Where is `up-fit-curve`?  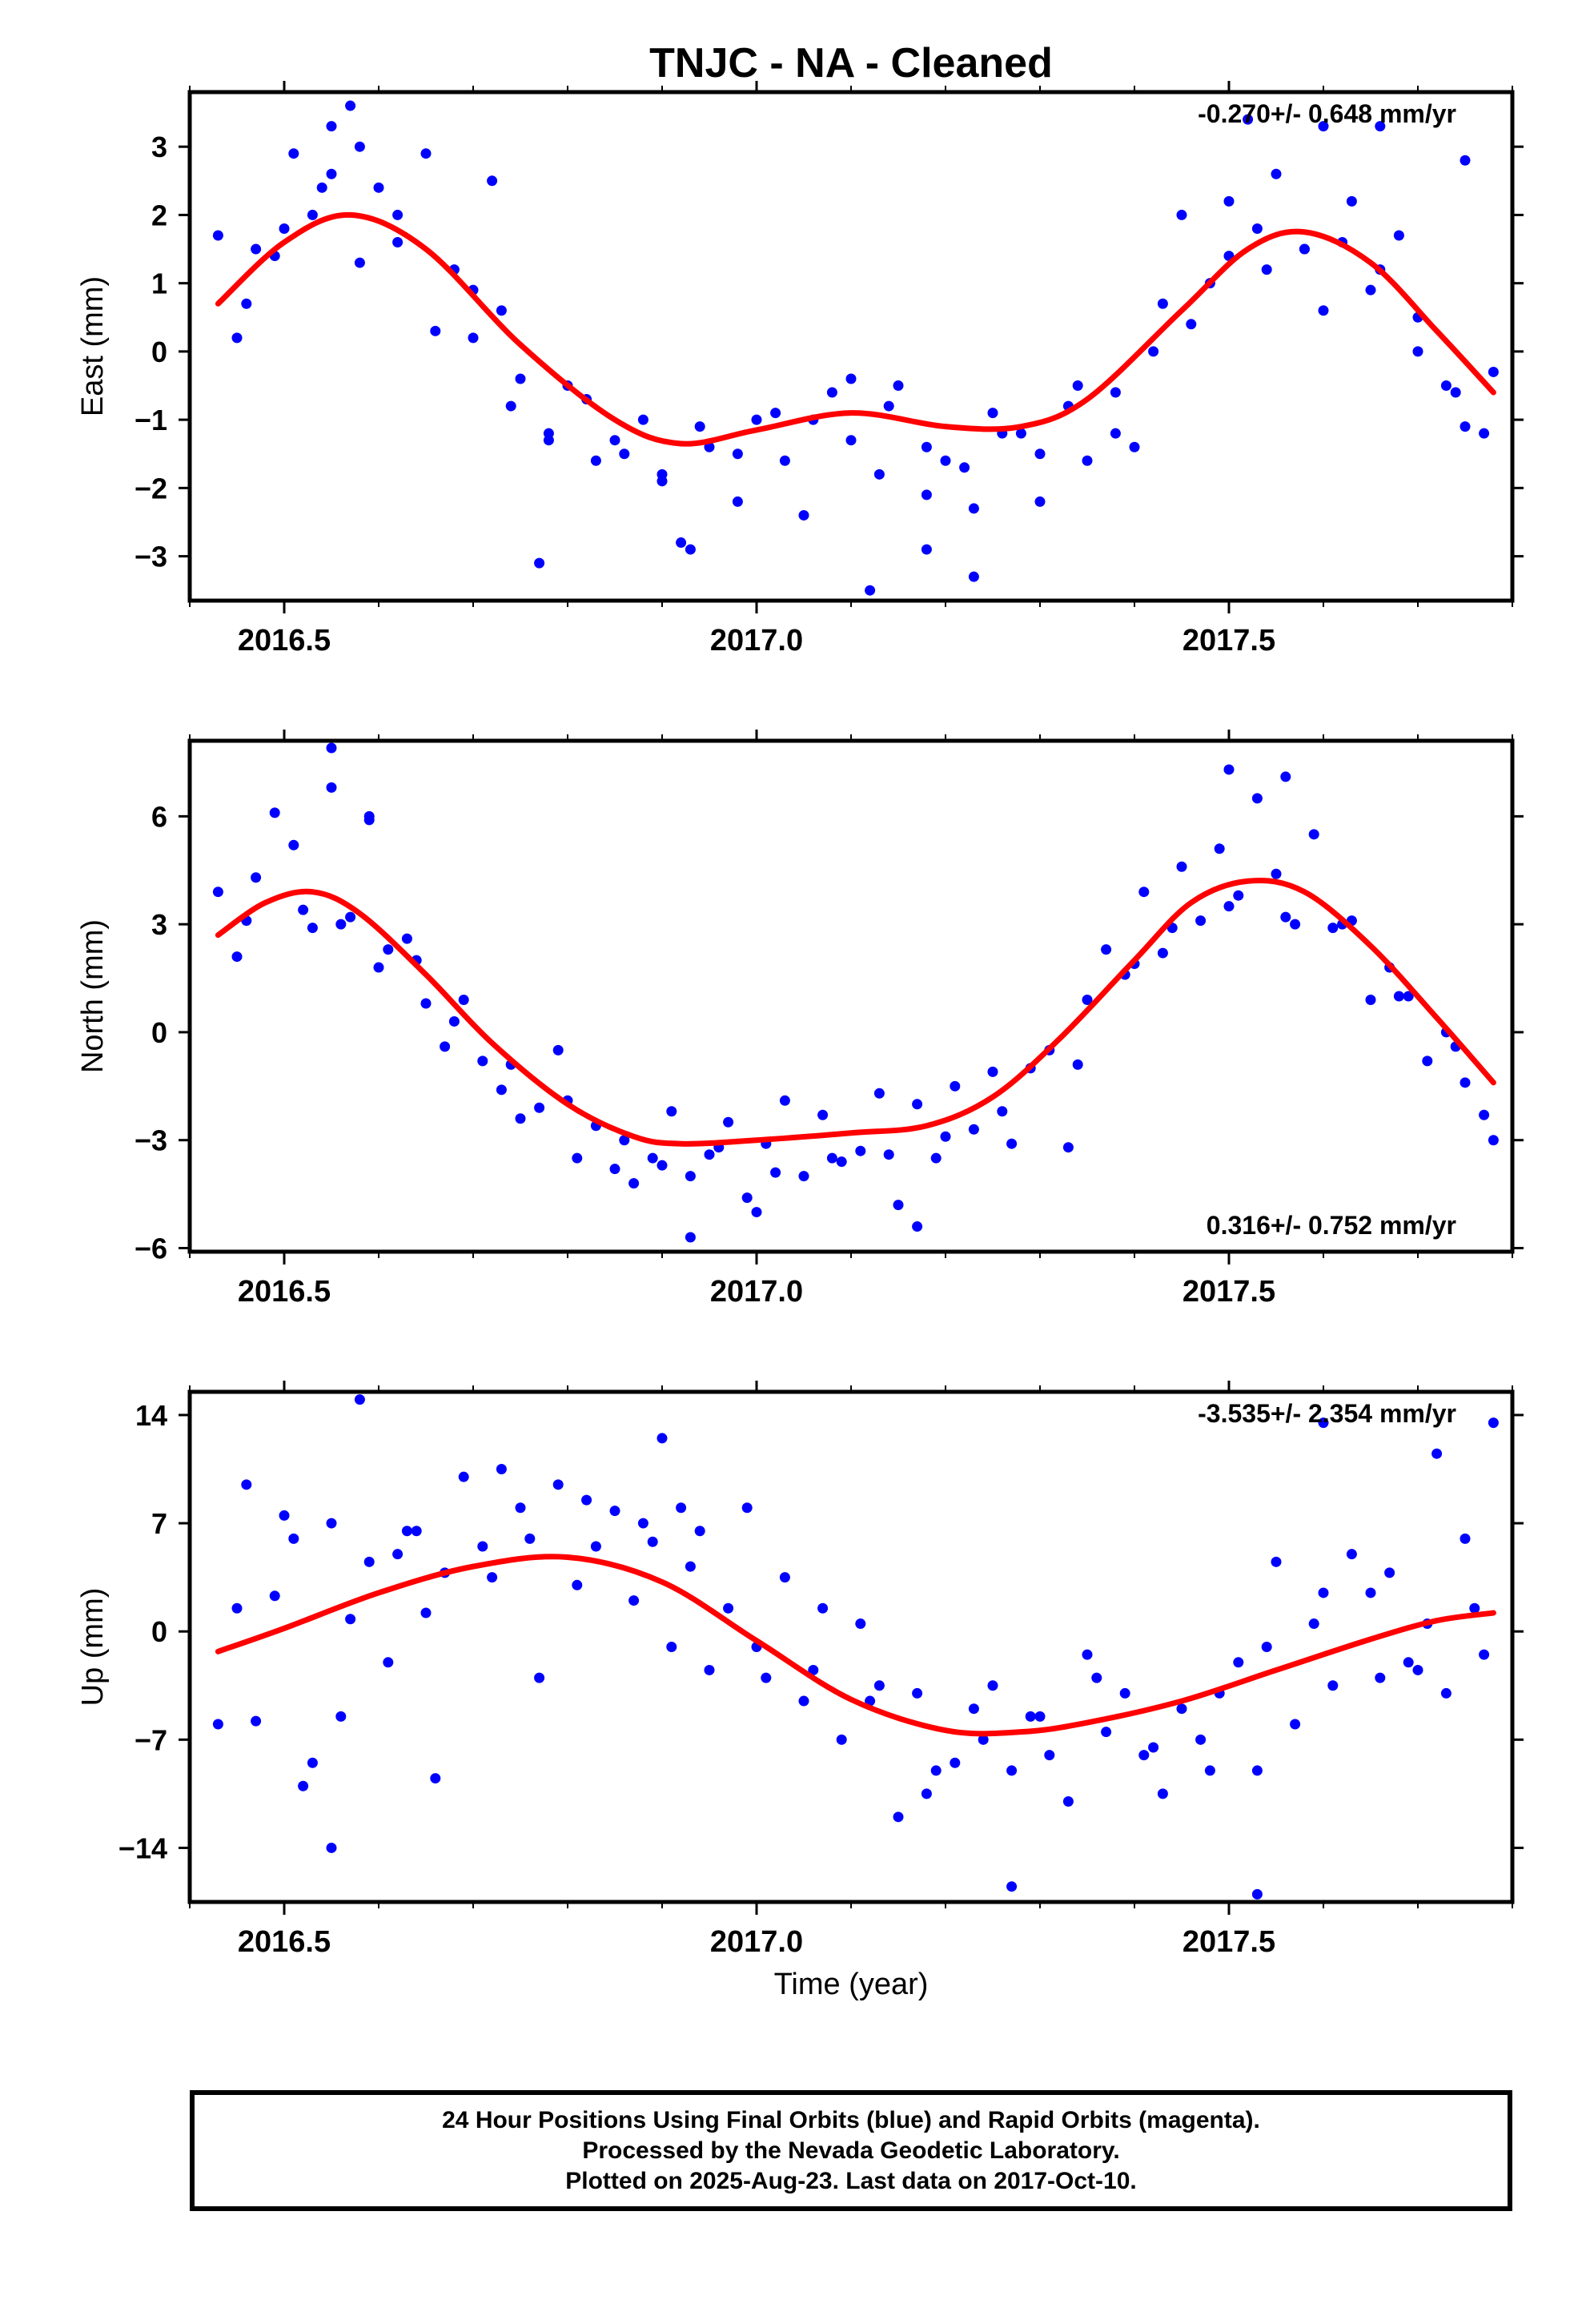
up-fit-curve is located at coordinates (855, 1645).